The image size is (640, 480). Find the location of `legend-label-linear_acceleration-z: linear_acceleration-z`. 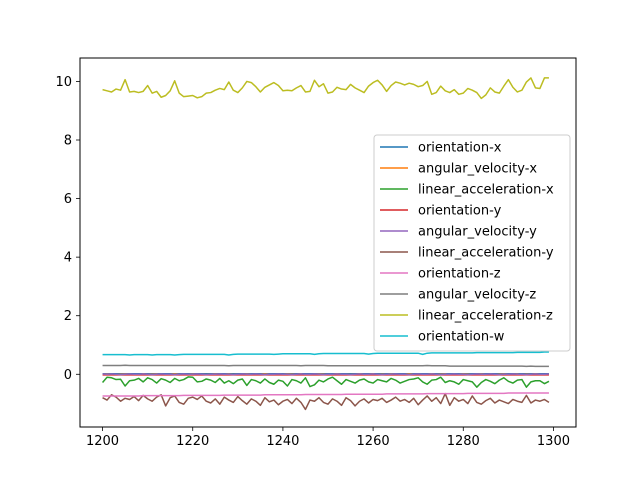

legend-label-linear_acceleration-z: linear_acceleration-z is located at coordinates (485, 316).